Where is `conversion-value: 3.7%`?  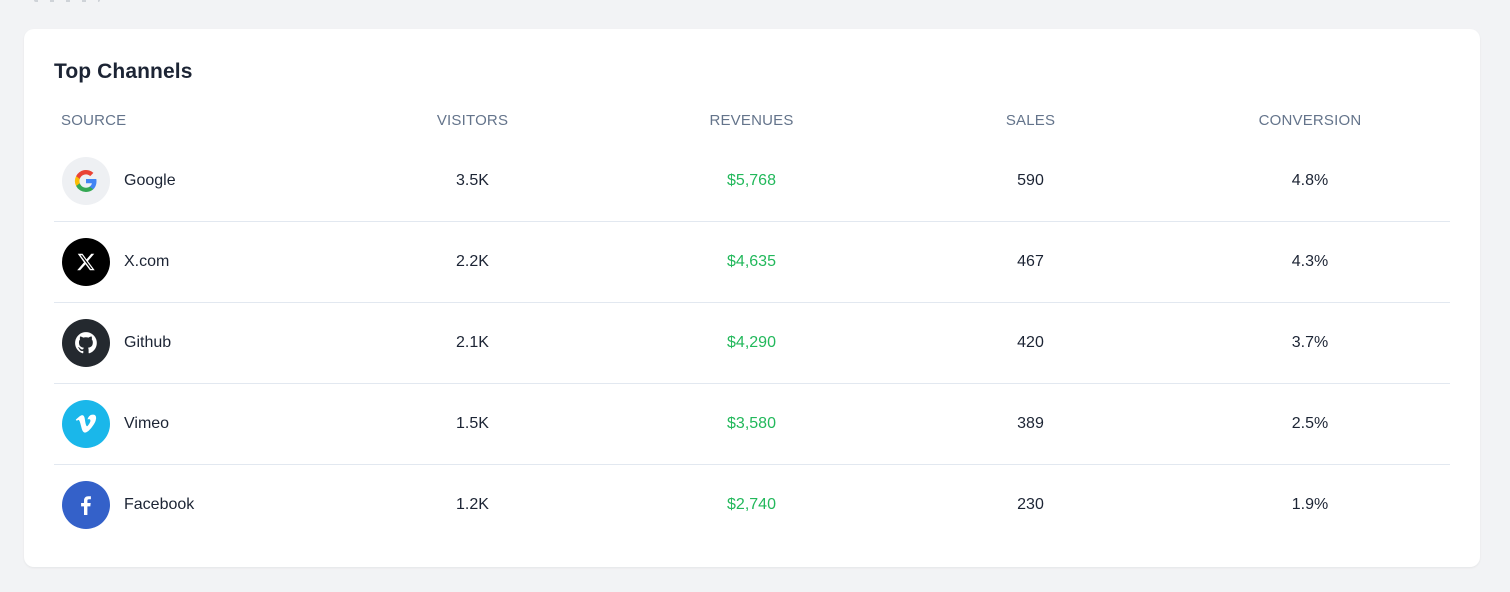
conversion-value: 3.7% is located at coordinates (1310, 342).